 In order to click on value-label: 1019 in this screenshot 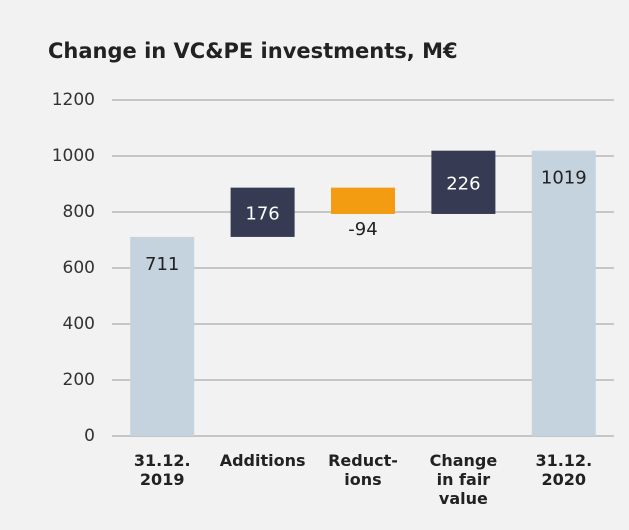, I will do `click(564, 178)`.